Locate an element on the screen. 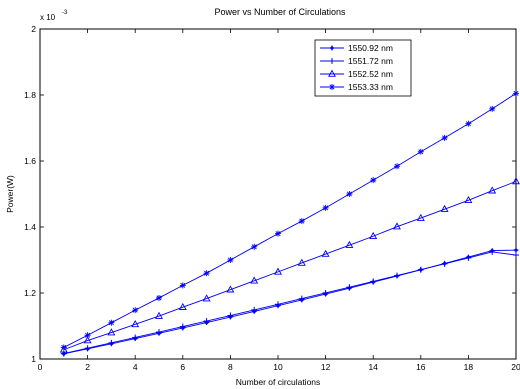 This screenshot has width=520, height=389. y-tick-label: 2 is located at coordinates (33, 29).